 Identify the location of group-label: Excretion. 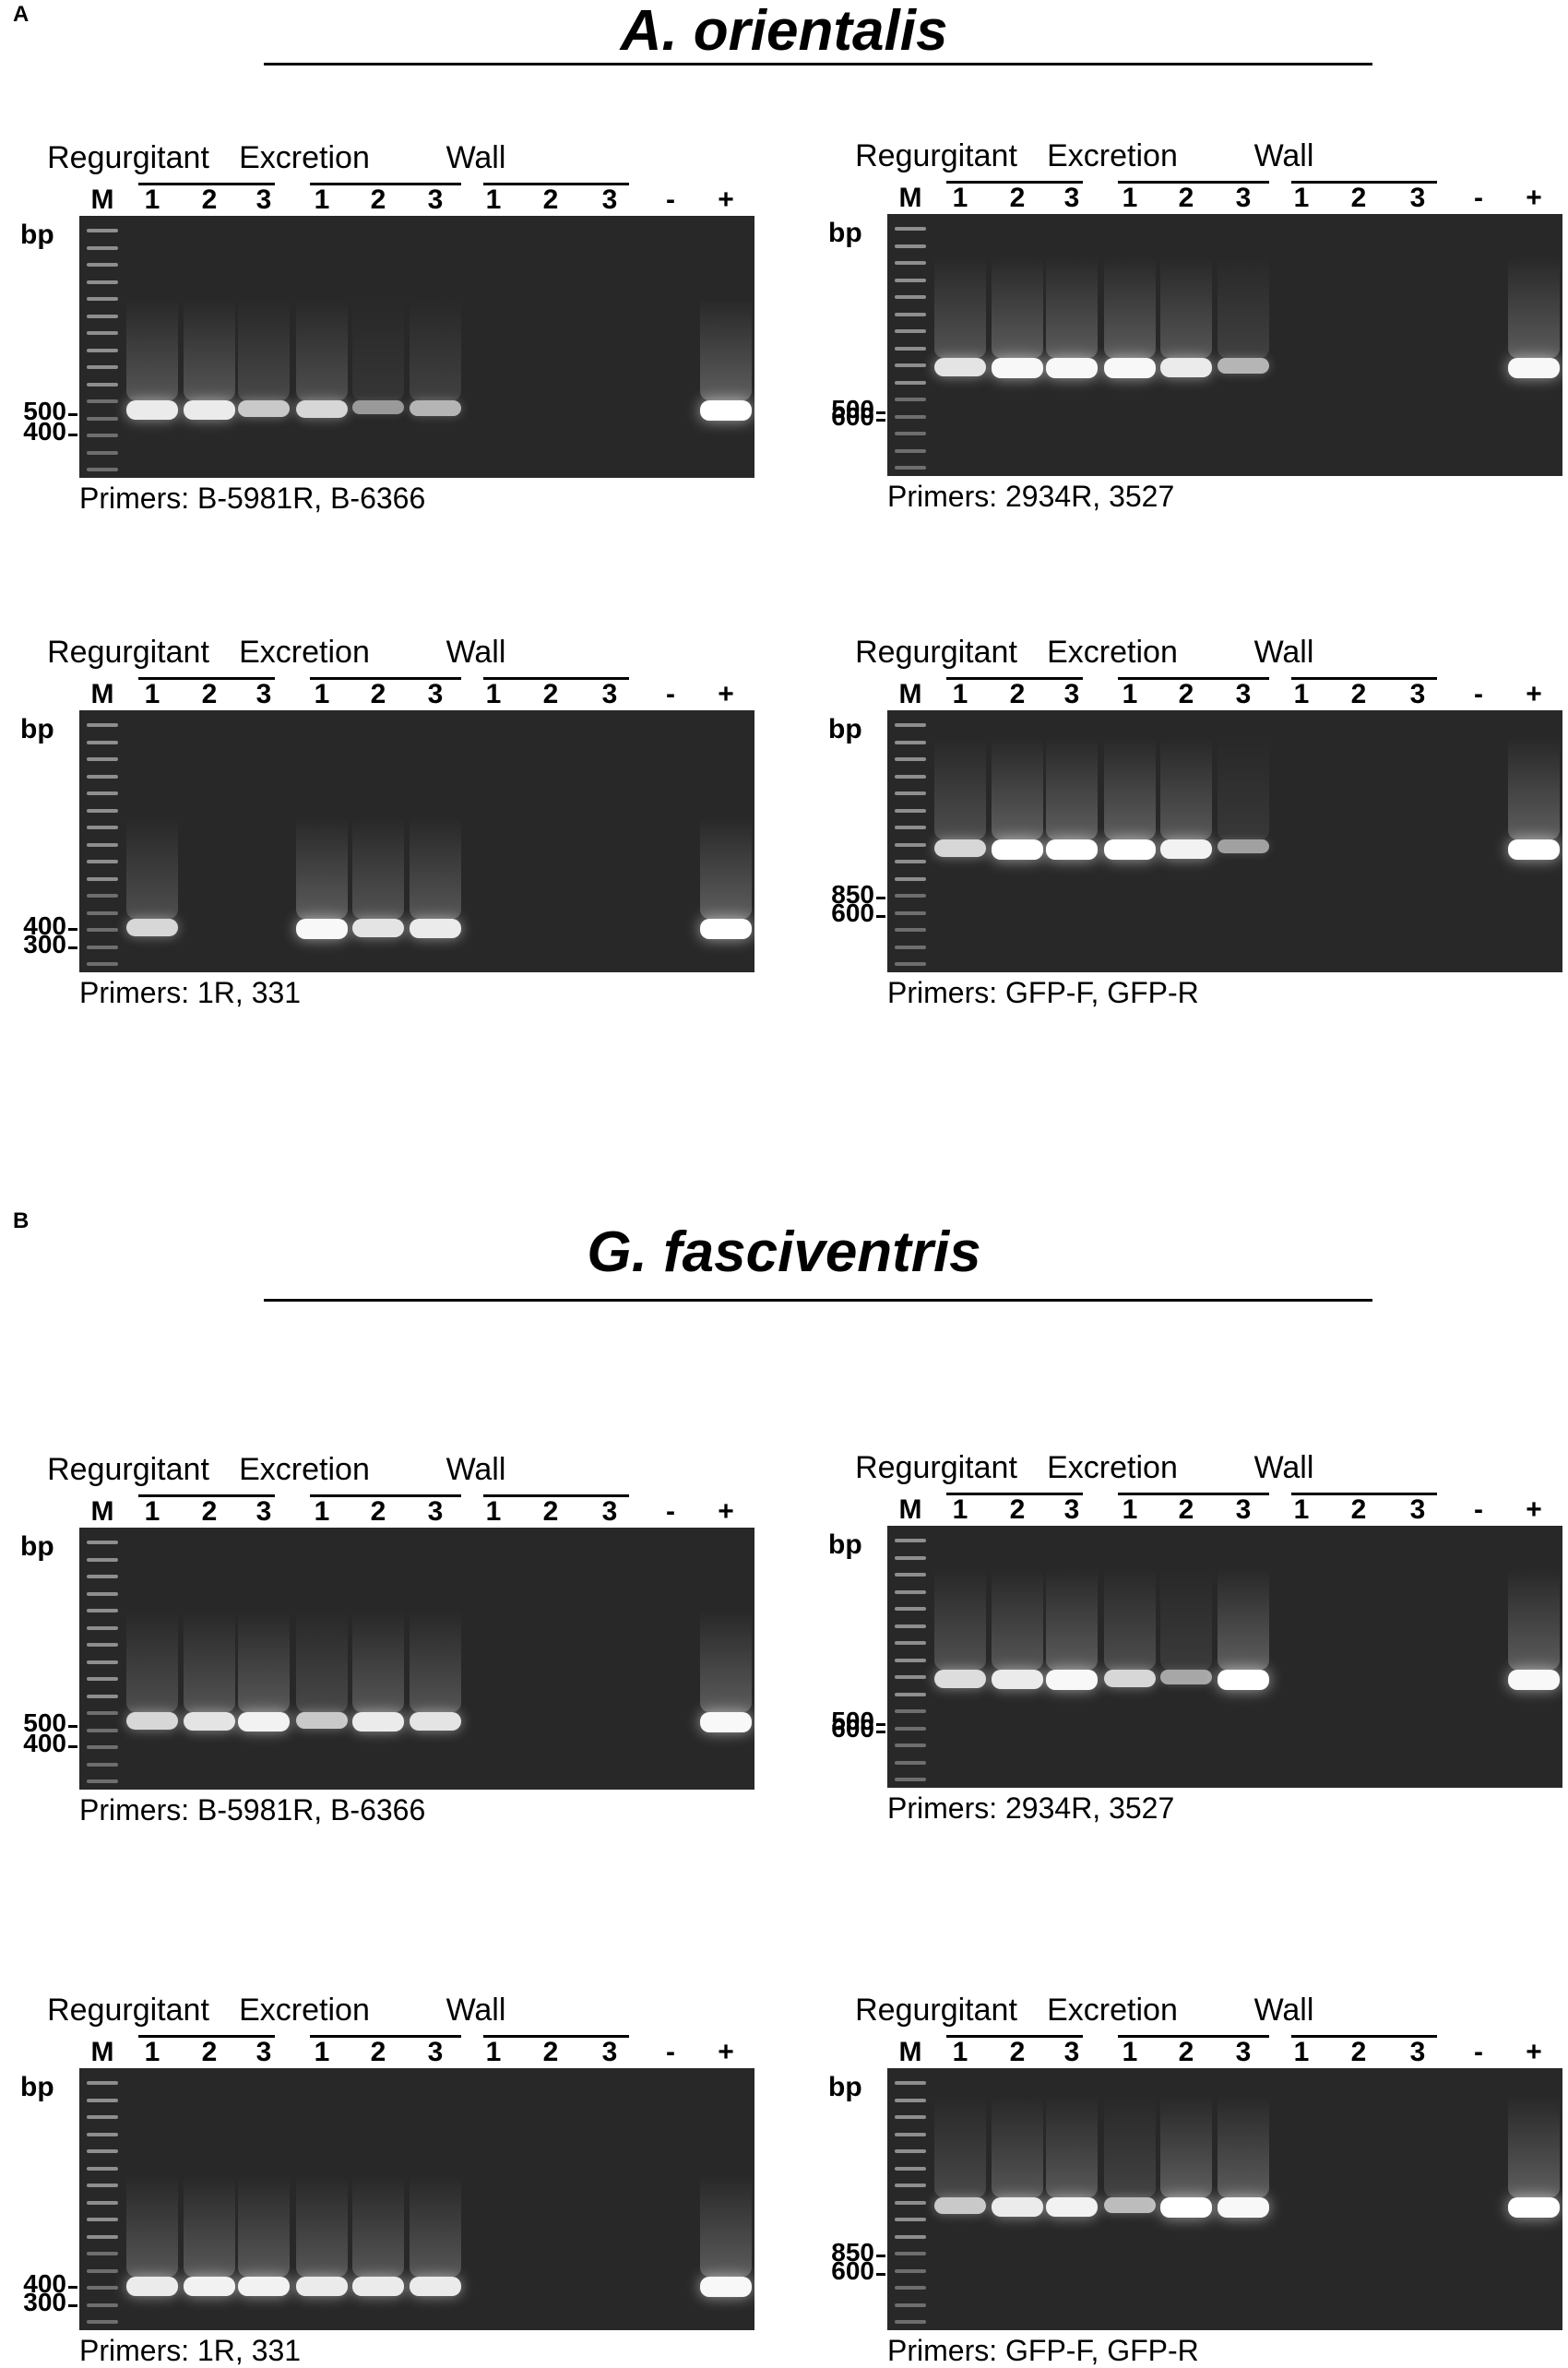
(304, 652).